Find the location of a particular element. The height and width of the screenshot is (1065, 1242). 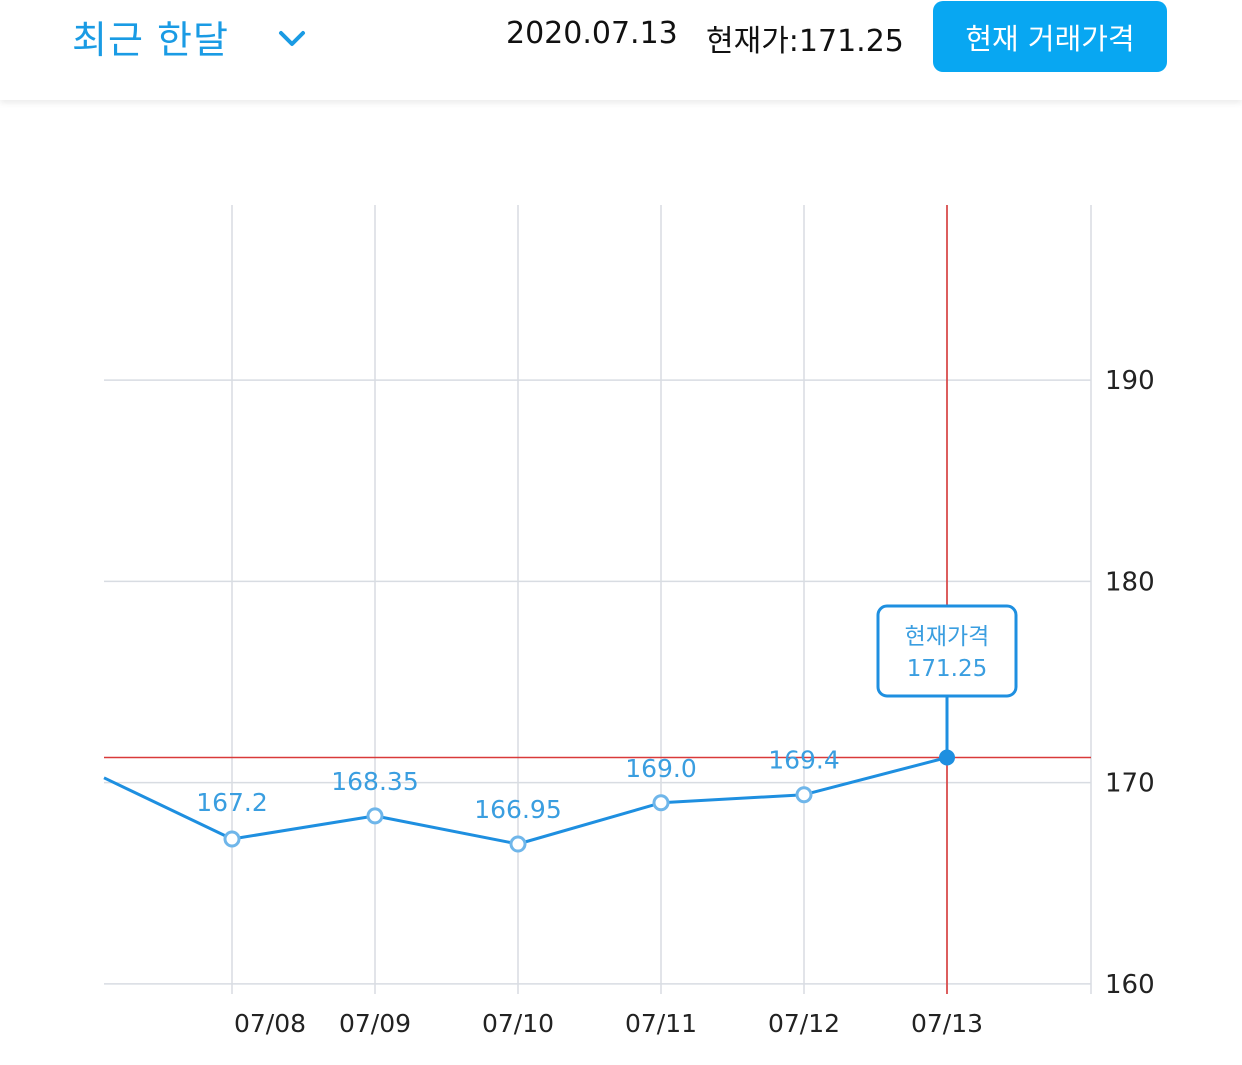

header-bar: 최근 한달 2020.07.13 현재가:171.25 현재 거래가격 is located at coordinates (621, 50).